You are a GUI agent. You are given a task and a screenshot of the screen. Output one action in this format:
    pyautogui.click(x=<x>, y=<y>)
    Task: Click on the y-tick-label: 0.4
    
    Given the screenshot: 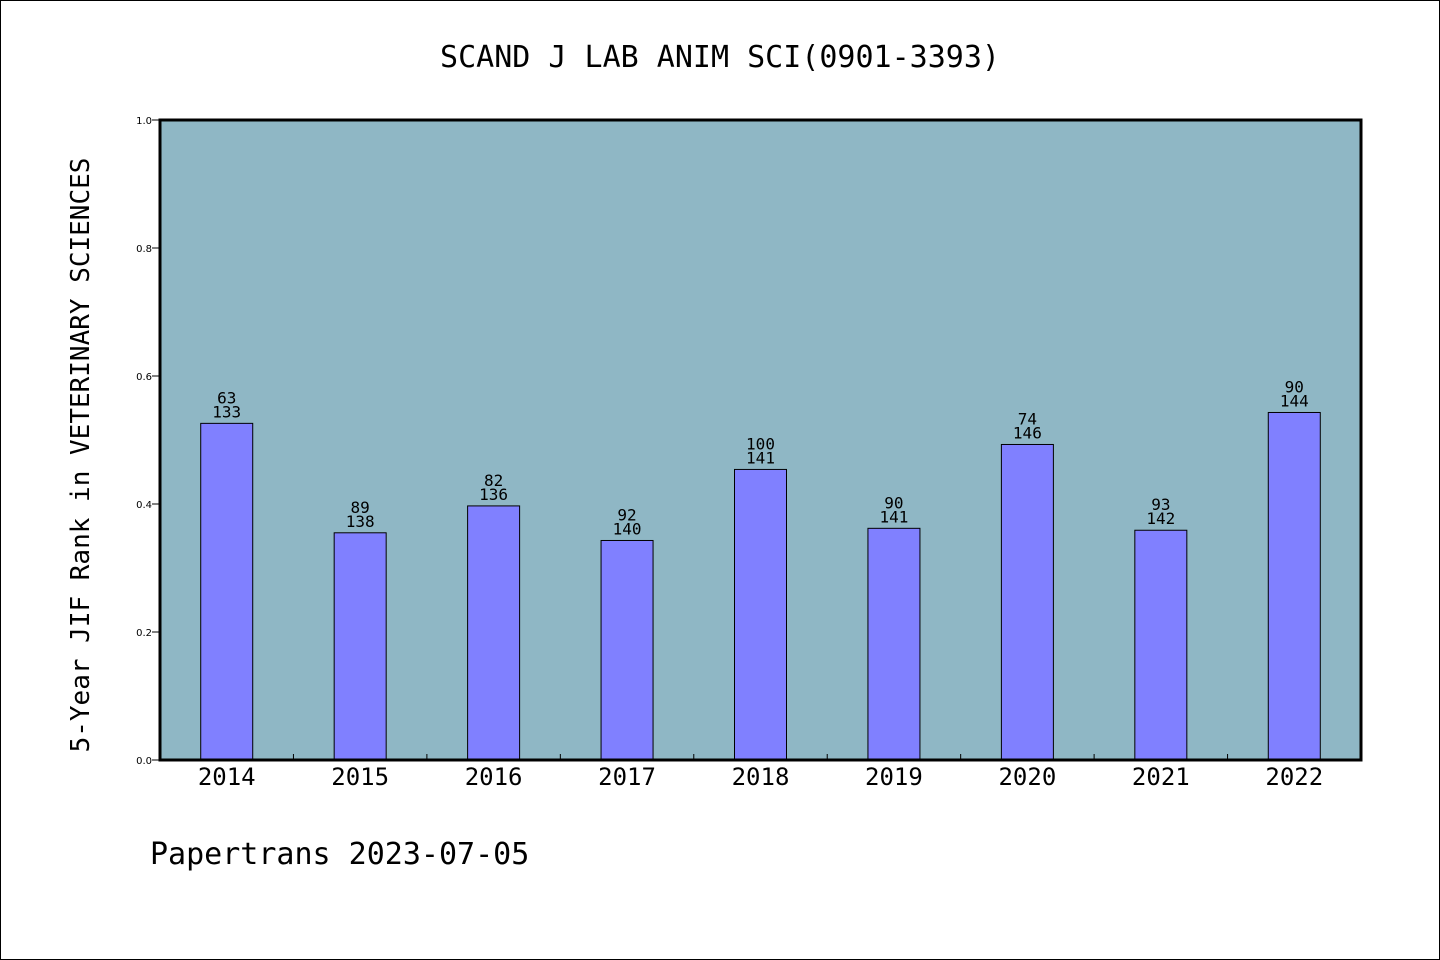 What is the action you would take?
    pyautogui.click(x=144, y=505)
    